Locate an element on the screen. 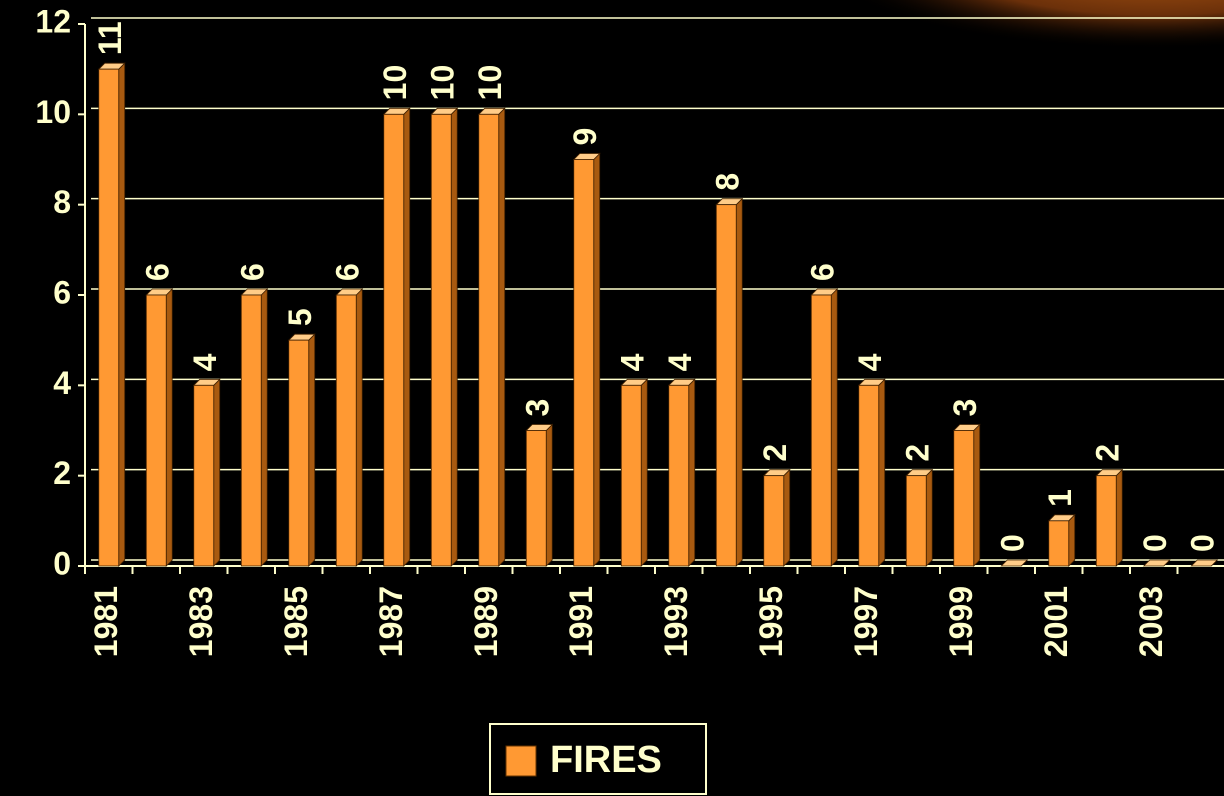 Image resolution: width=1224 pixels, height=796 pixels. y-tick-label: 10 is located at coordinates (53, 112).